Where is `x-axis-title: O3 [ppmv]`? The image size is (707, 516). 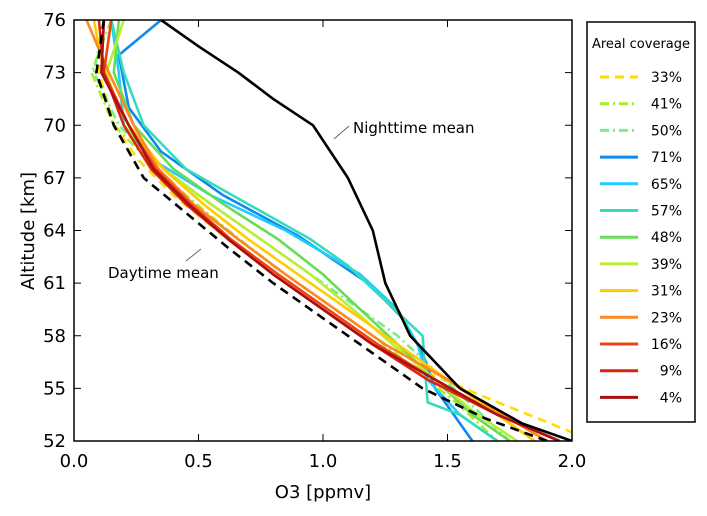
x-axis-title: O3 [ppmv] is located at coordinates (323, 492).